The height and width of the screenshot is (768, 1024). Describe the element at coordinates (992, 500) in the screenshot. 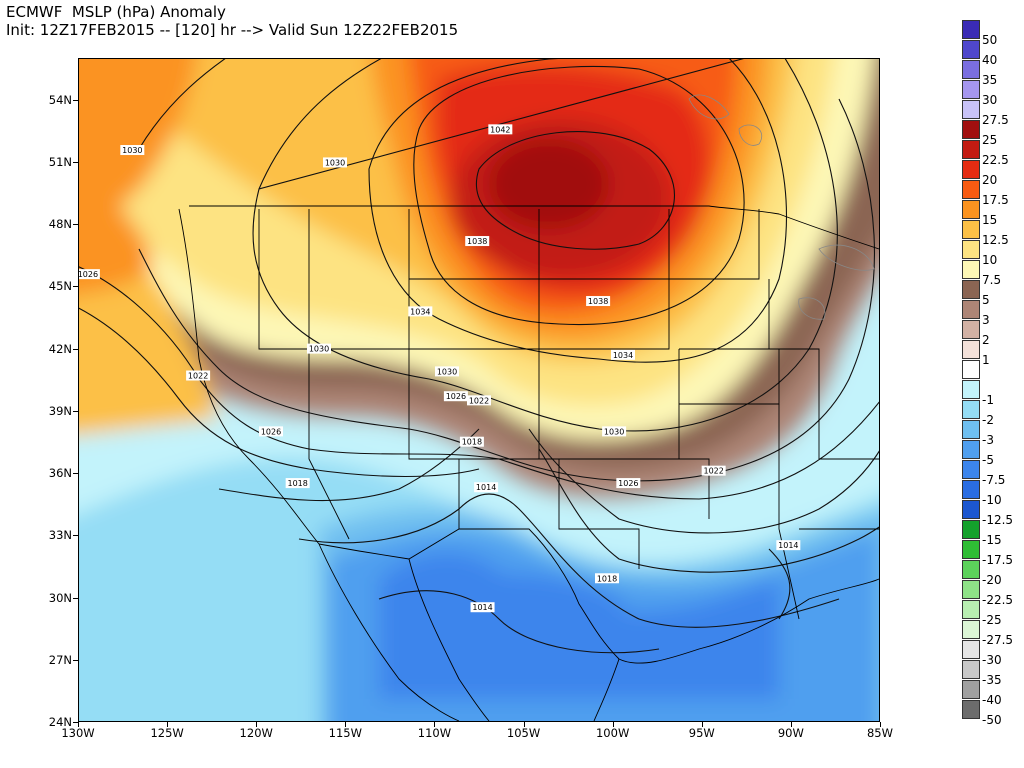

I see `colorbar-label: -10` at that location.